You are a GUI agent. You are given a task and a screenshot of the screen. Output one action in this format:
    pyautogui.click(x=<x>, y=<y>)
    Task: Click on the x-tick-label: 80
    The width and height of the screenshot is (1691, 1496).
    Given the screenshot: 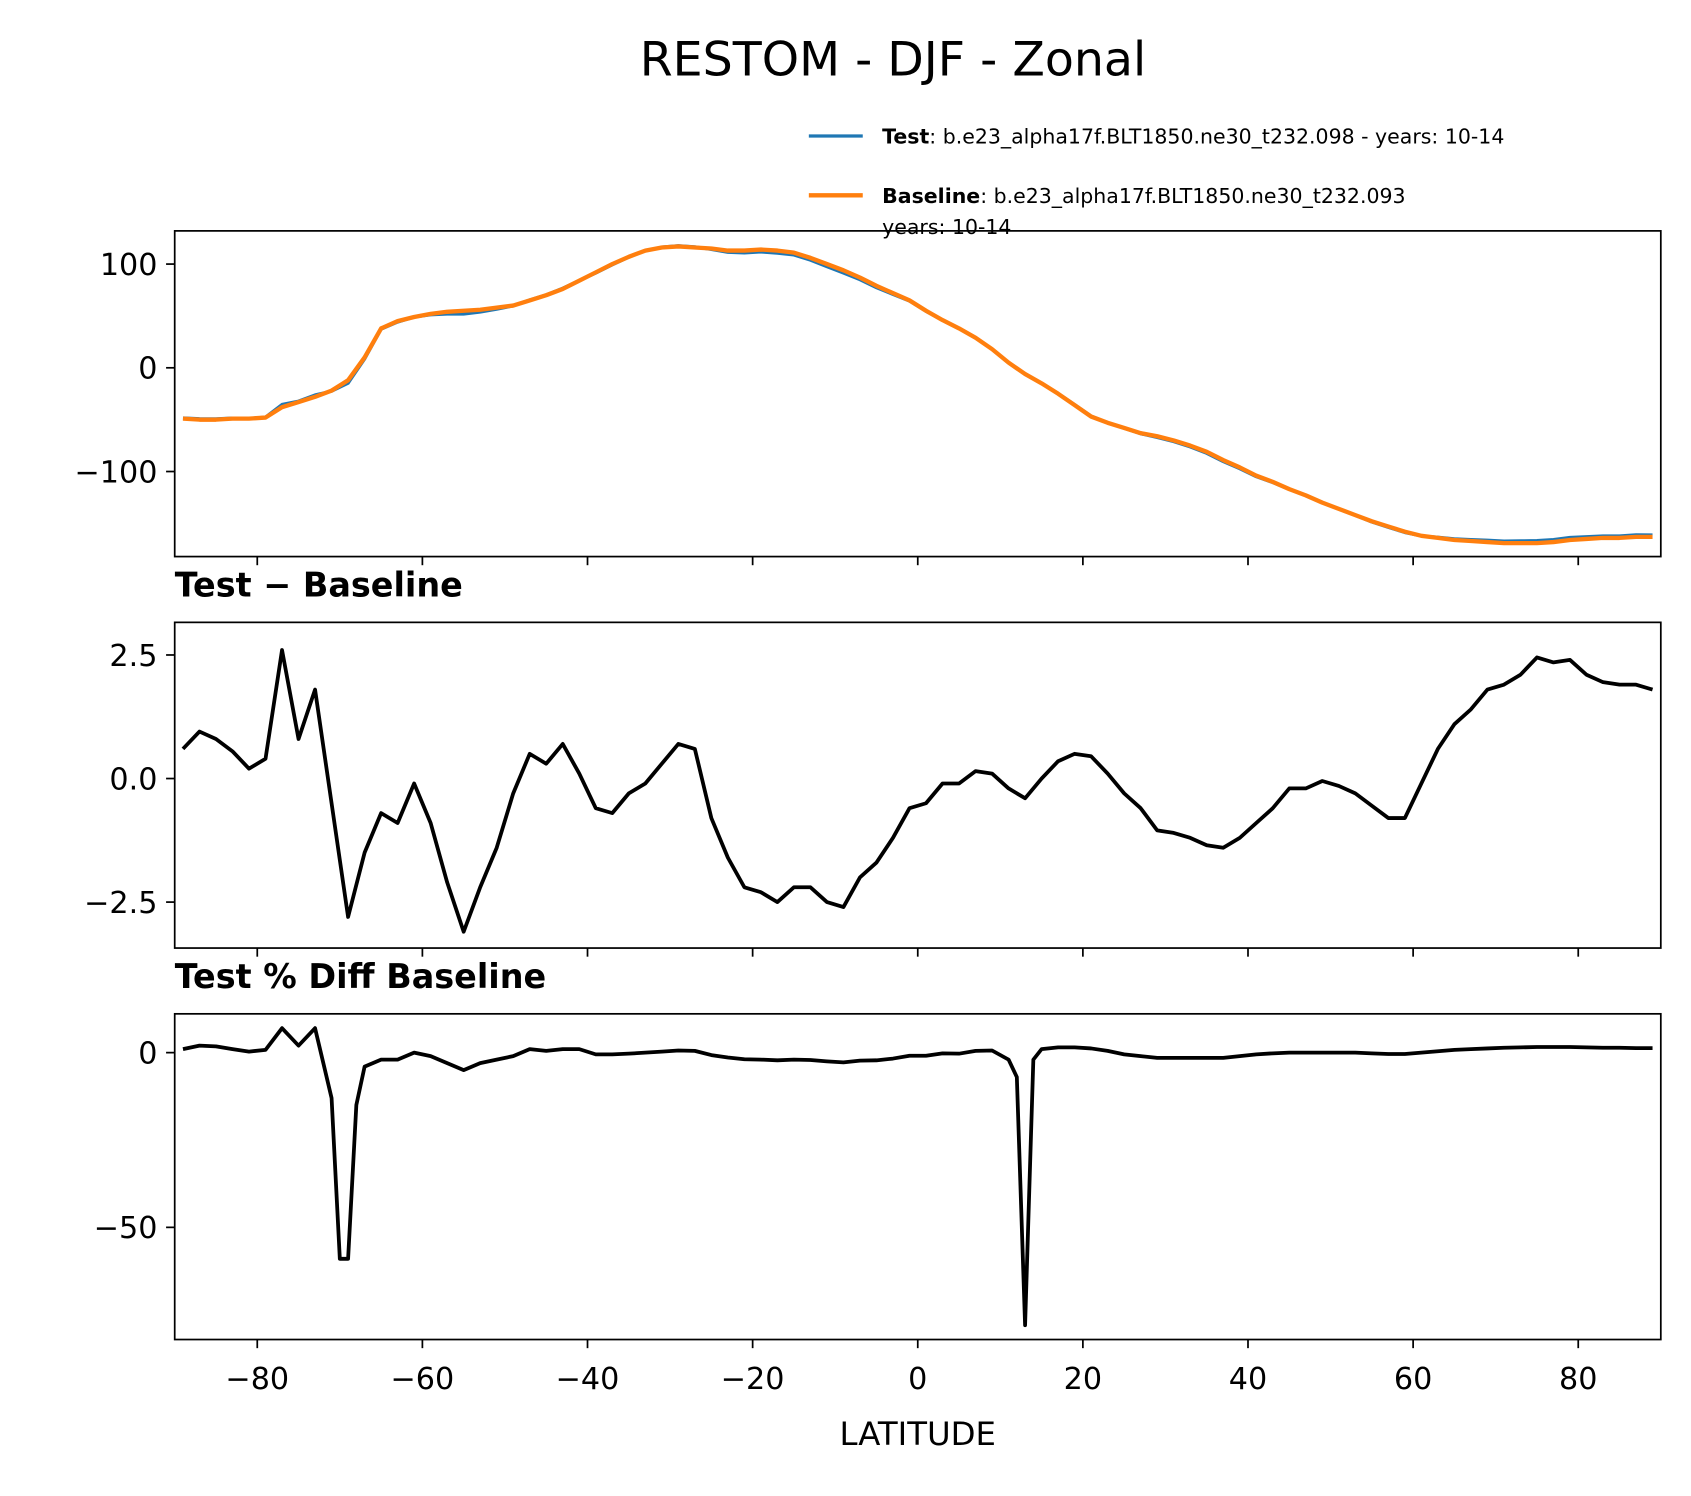 What is the action you would take?
    pyautogui.click(x=1578, y=1379)
    